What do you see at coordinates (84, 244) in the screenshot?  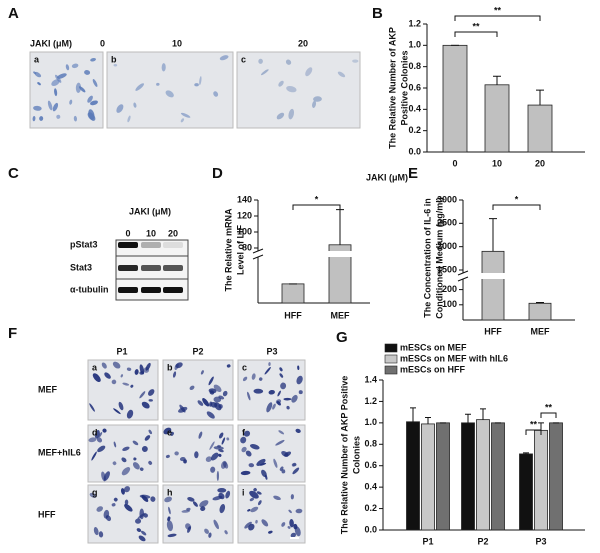 I see `blot-row-label: pStat3` at bounding box center [84, 244].